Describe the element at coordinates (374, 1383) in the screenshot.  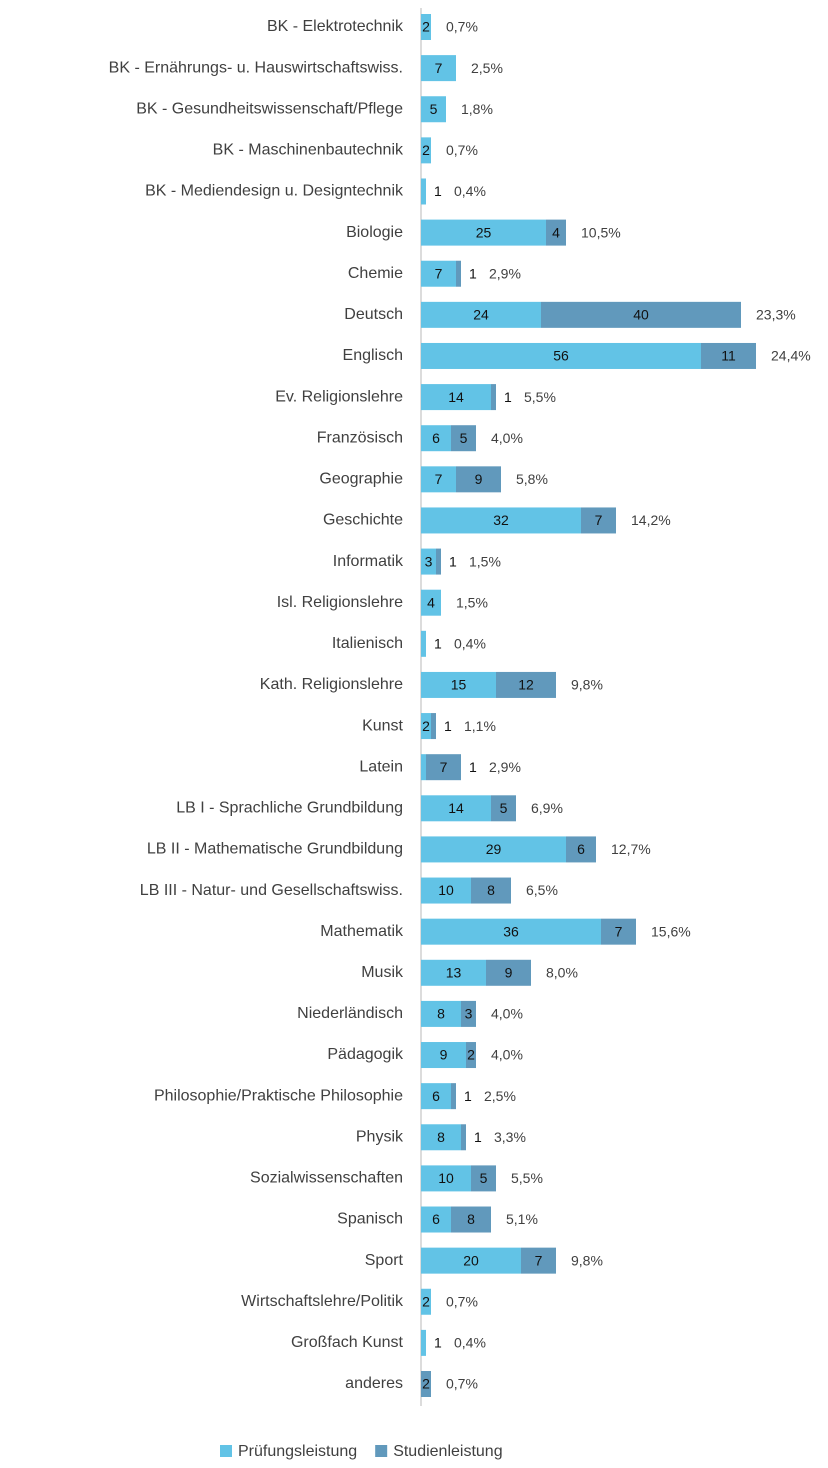
I see `category-label: anderes` at that location.